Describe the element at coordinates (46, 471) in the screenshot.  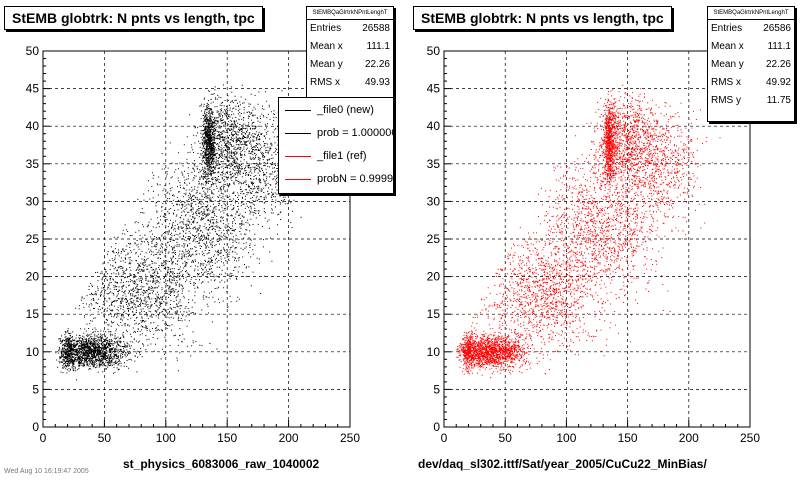
I see `footer-timestamp: Wed Aug 10 16:19:47 2005` at that location.